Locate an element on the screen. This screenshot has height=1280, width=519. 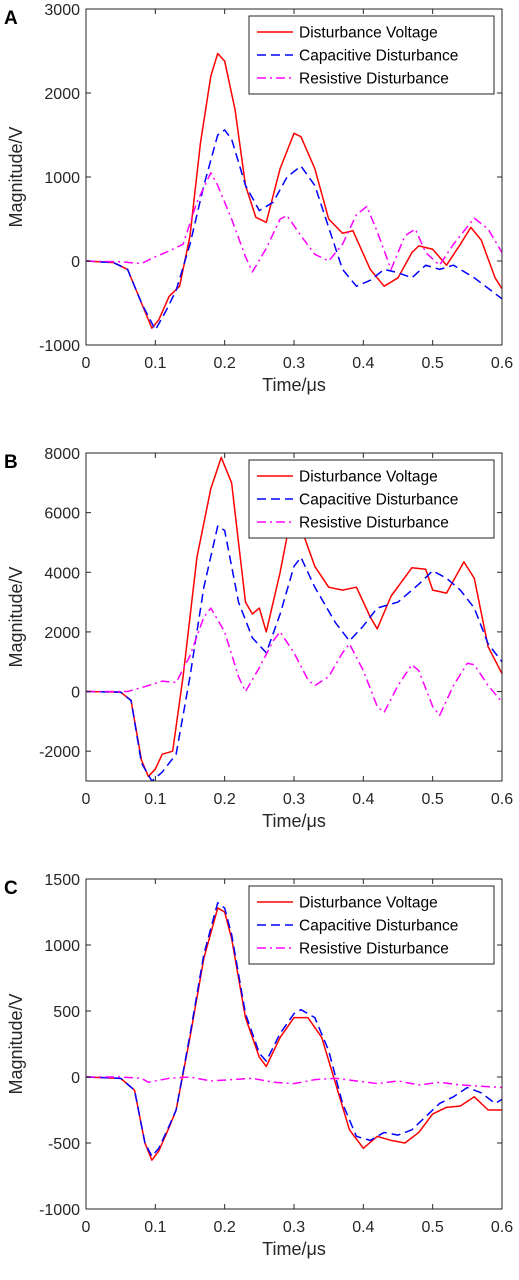
y-tick-label: 500 is located at coordinates (66, 1012).